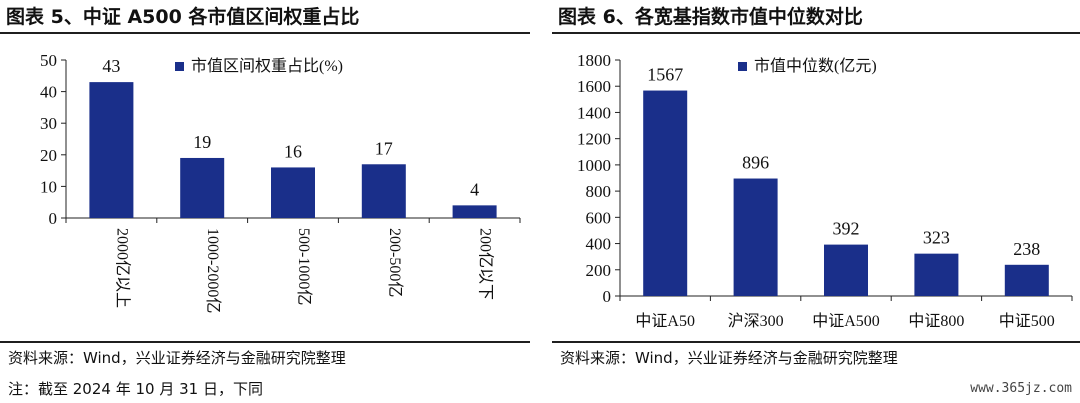  I want to click on y-tick-label: 1000, so click(594, 165).